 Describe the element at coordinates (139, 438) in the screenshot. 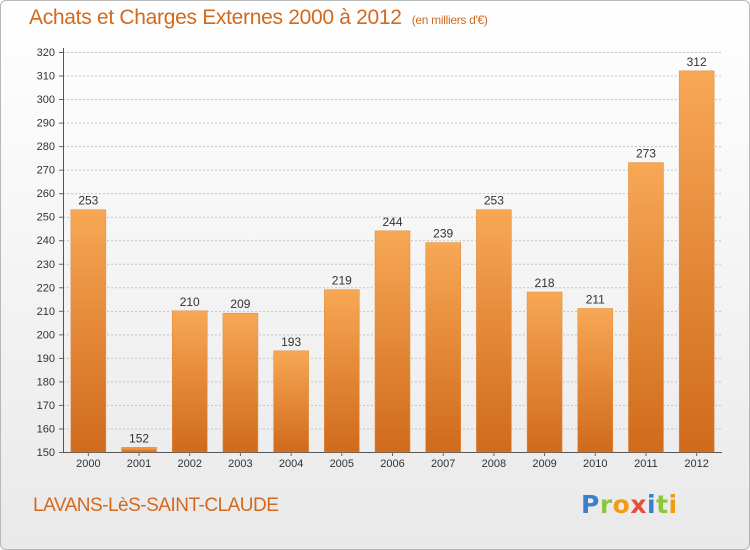

I see `value-label-2001: 152` at that location.